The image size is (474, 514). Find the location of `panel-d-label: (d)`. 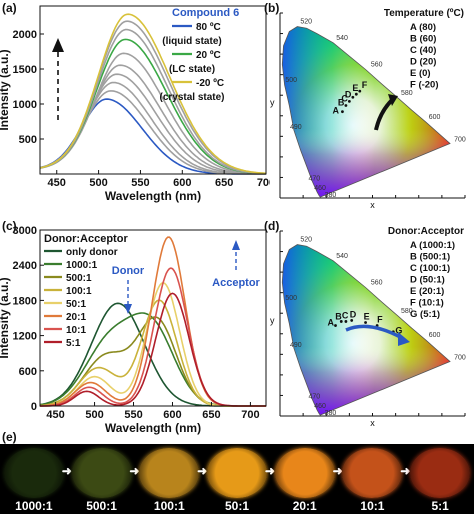

panel-d-label: (d) is located at coordinates (272, 226).